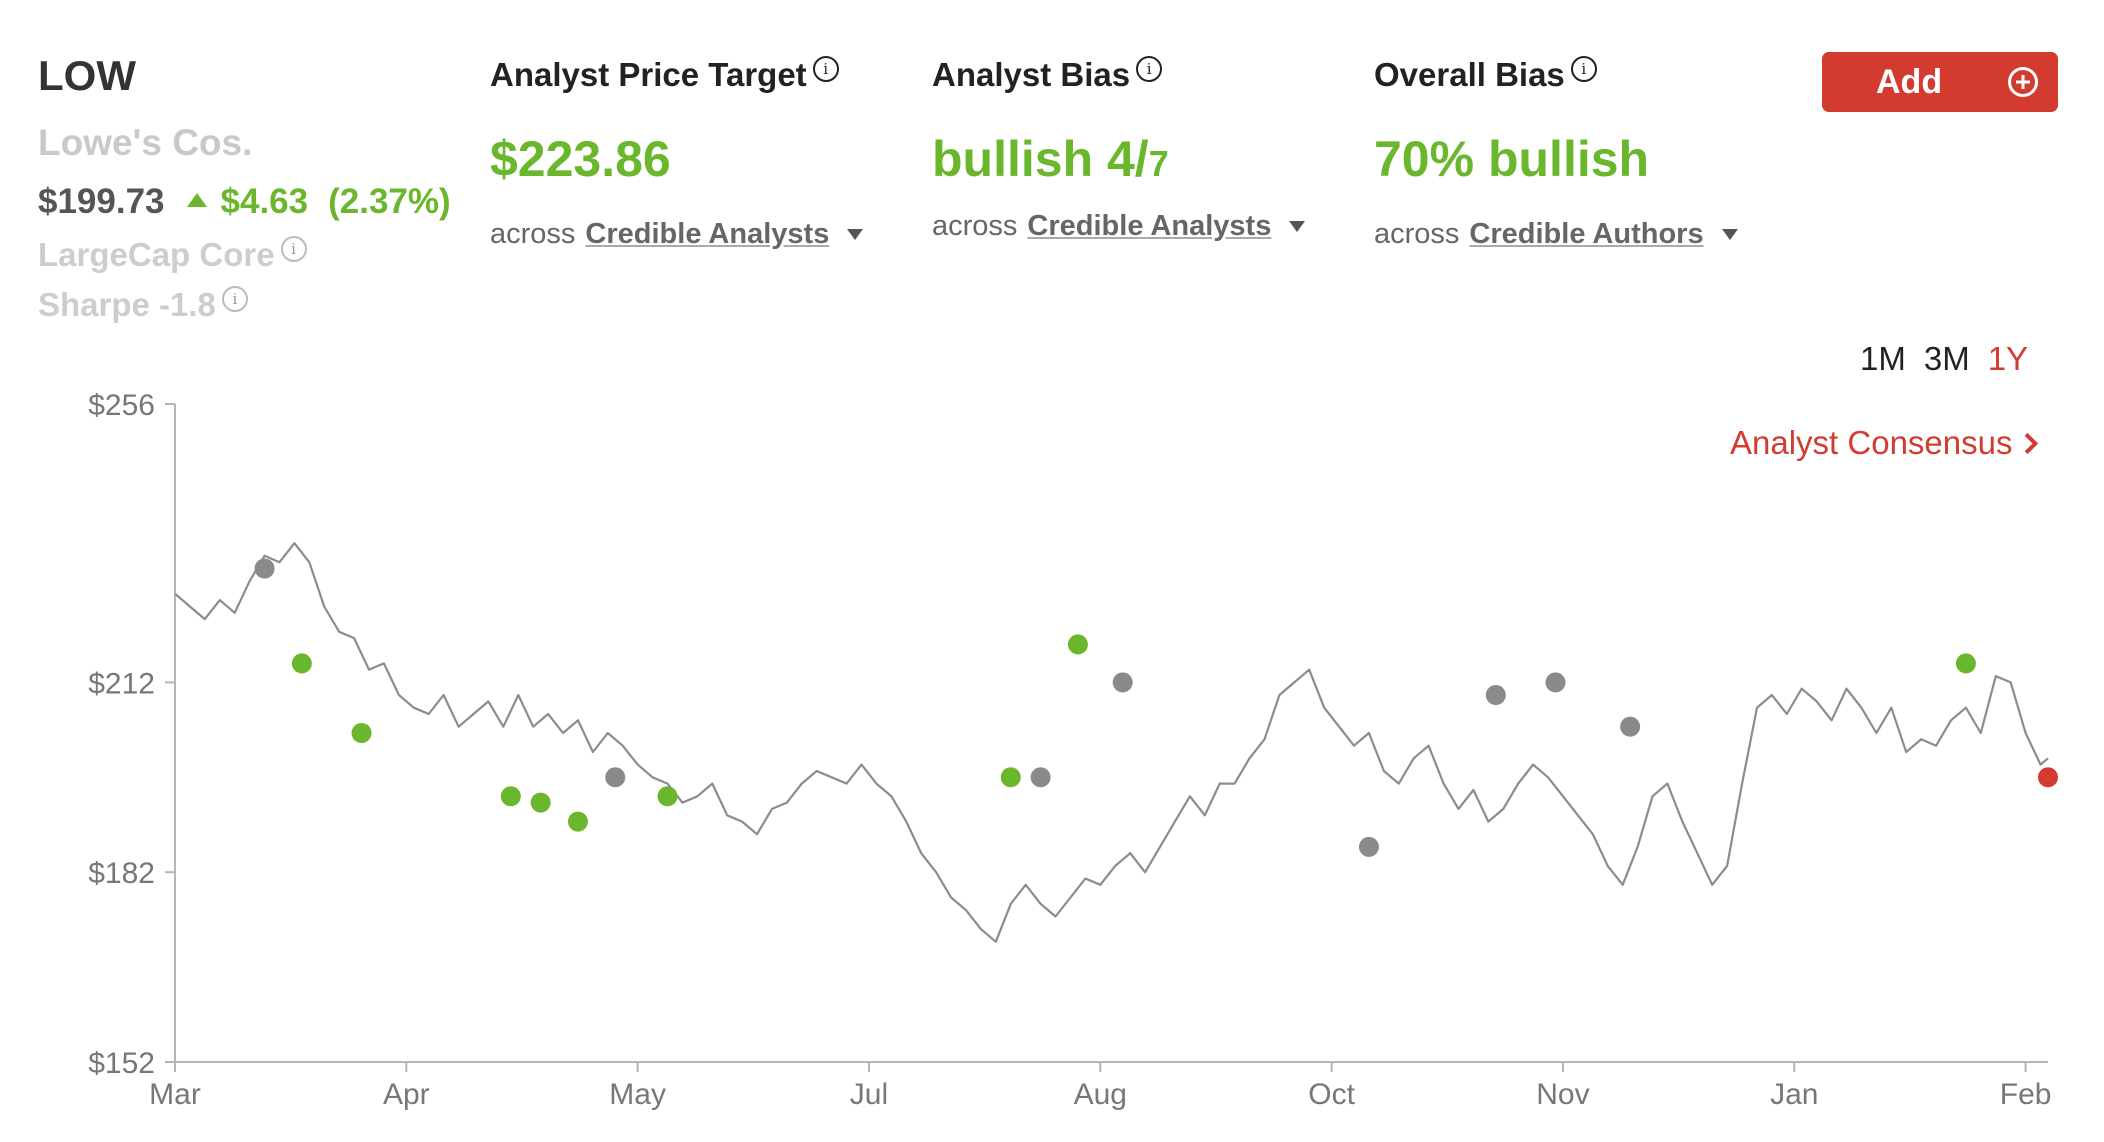 This screenshot has height=1142, width=2104. What do you see at coordinates (121, 1063) in the screenshot?
I see `y-tick-label: $152` at bounding box center [121, 1063].